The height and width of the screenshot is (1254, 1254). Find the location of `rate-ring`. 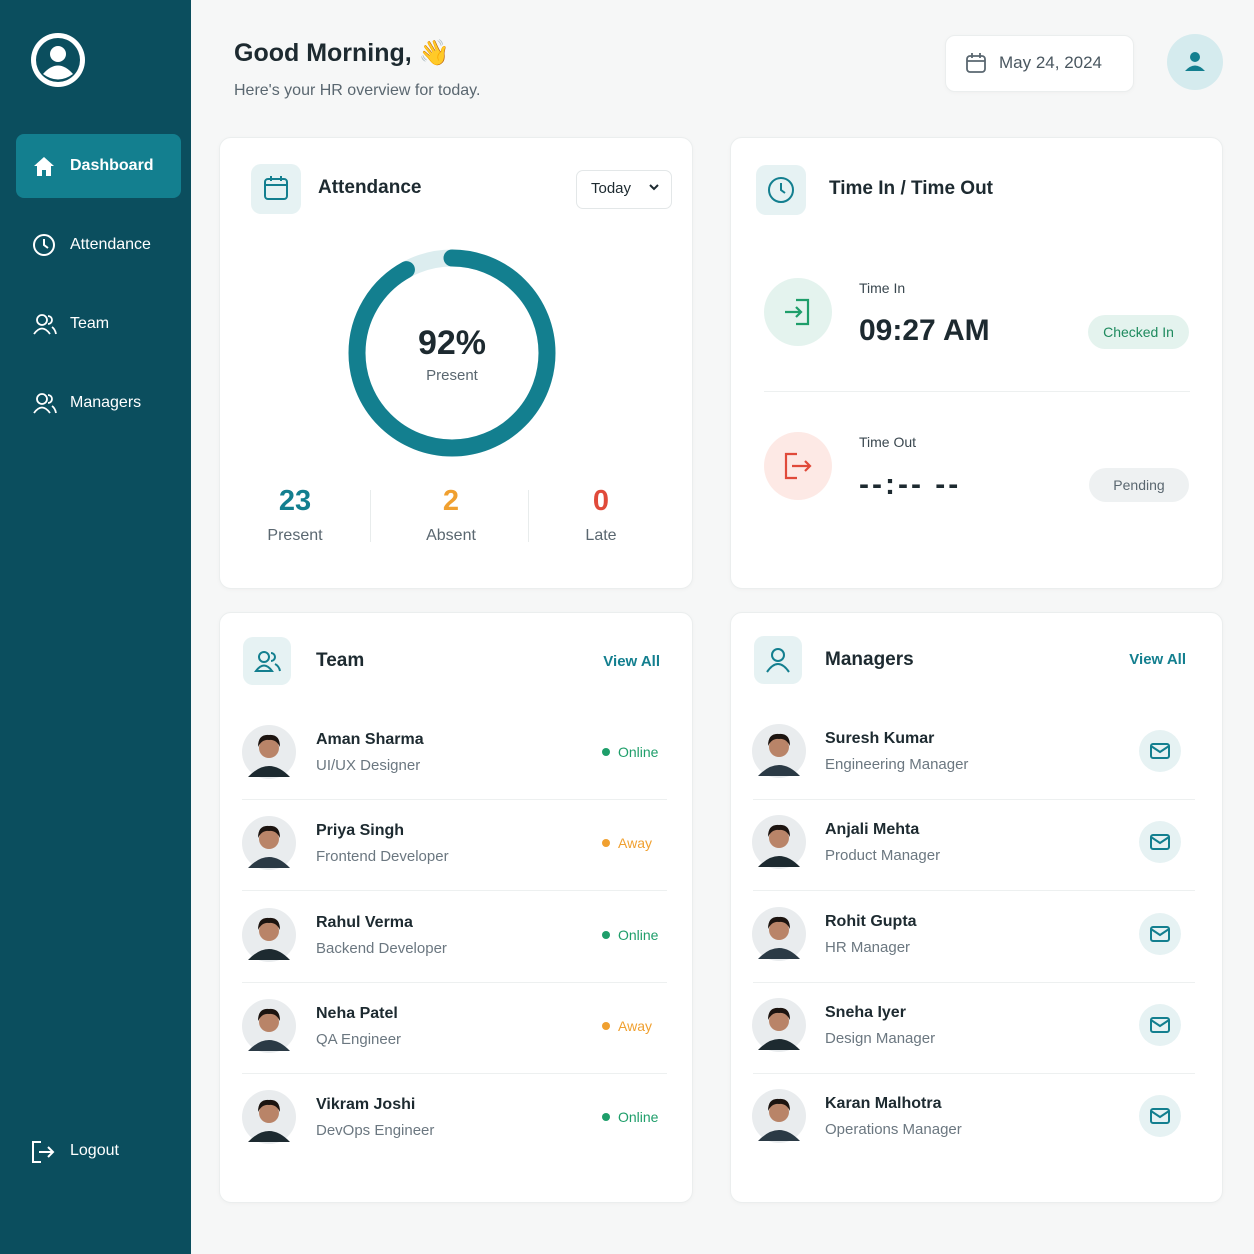

rate-ring is located at coordinates (452, 353).